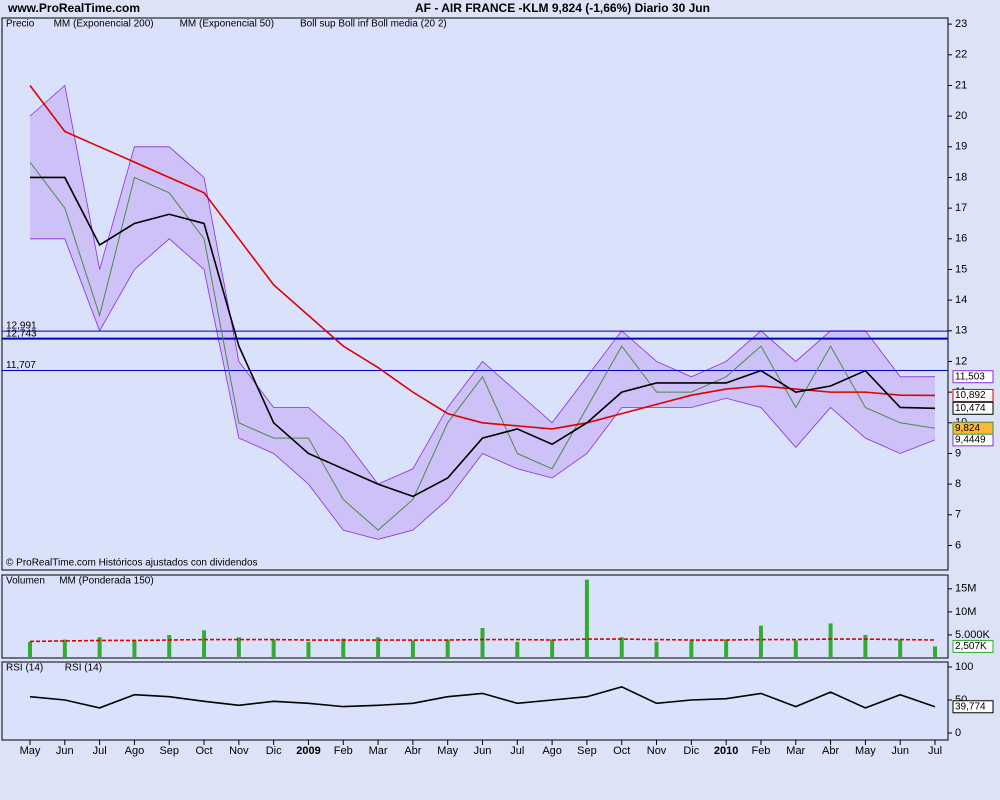  What do you see at coordinates (691, 751) in the screenshot?
I see `x-tick-label: Dic` at bounding box center [691, 751].